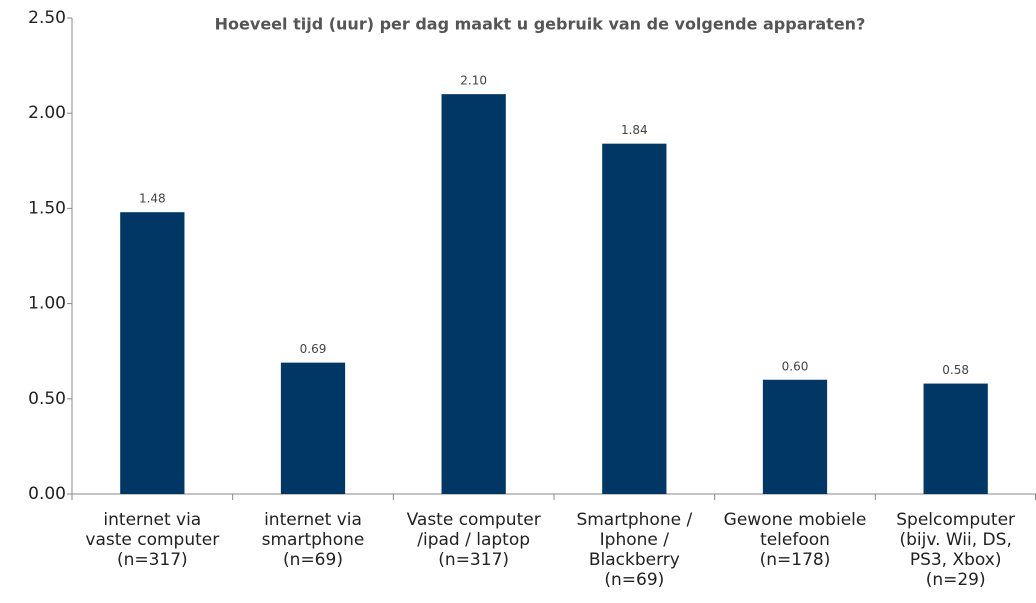  I want to click on y-tick-label: 0.50, so click(47, 399).